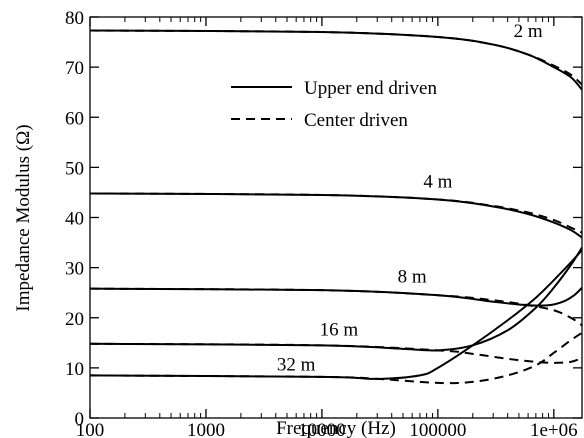 The height and width of the screenshot is (438, 584). What do you see at coordinates (296, 364) in the screenshot?
I see `curve-label-32-m: 32 m` at bounding box center [296, 364].